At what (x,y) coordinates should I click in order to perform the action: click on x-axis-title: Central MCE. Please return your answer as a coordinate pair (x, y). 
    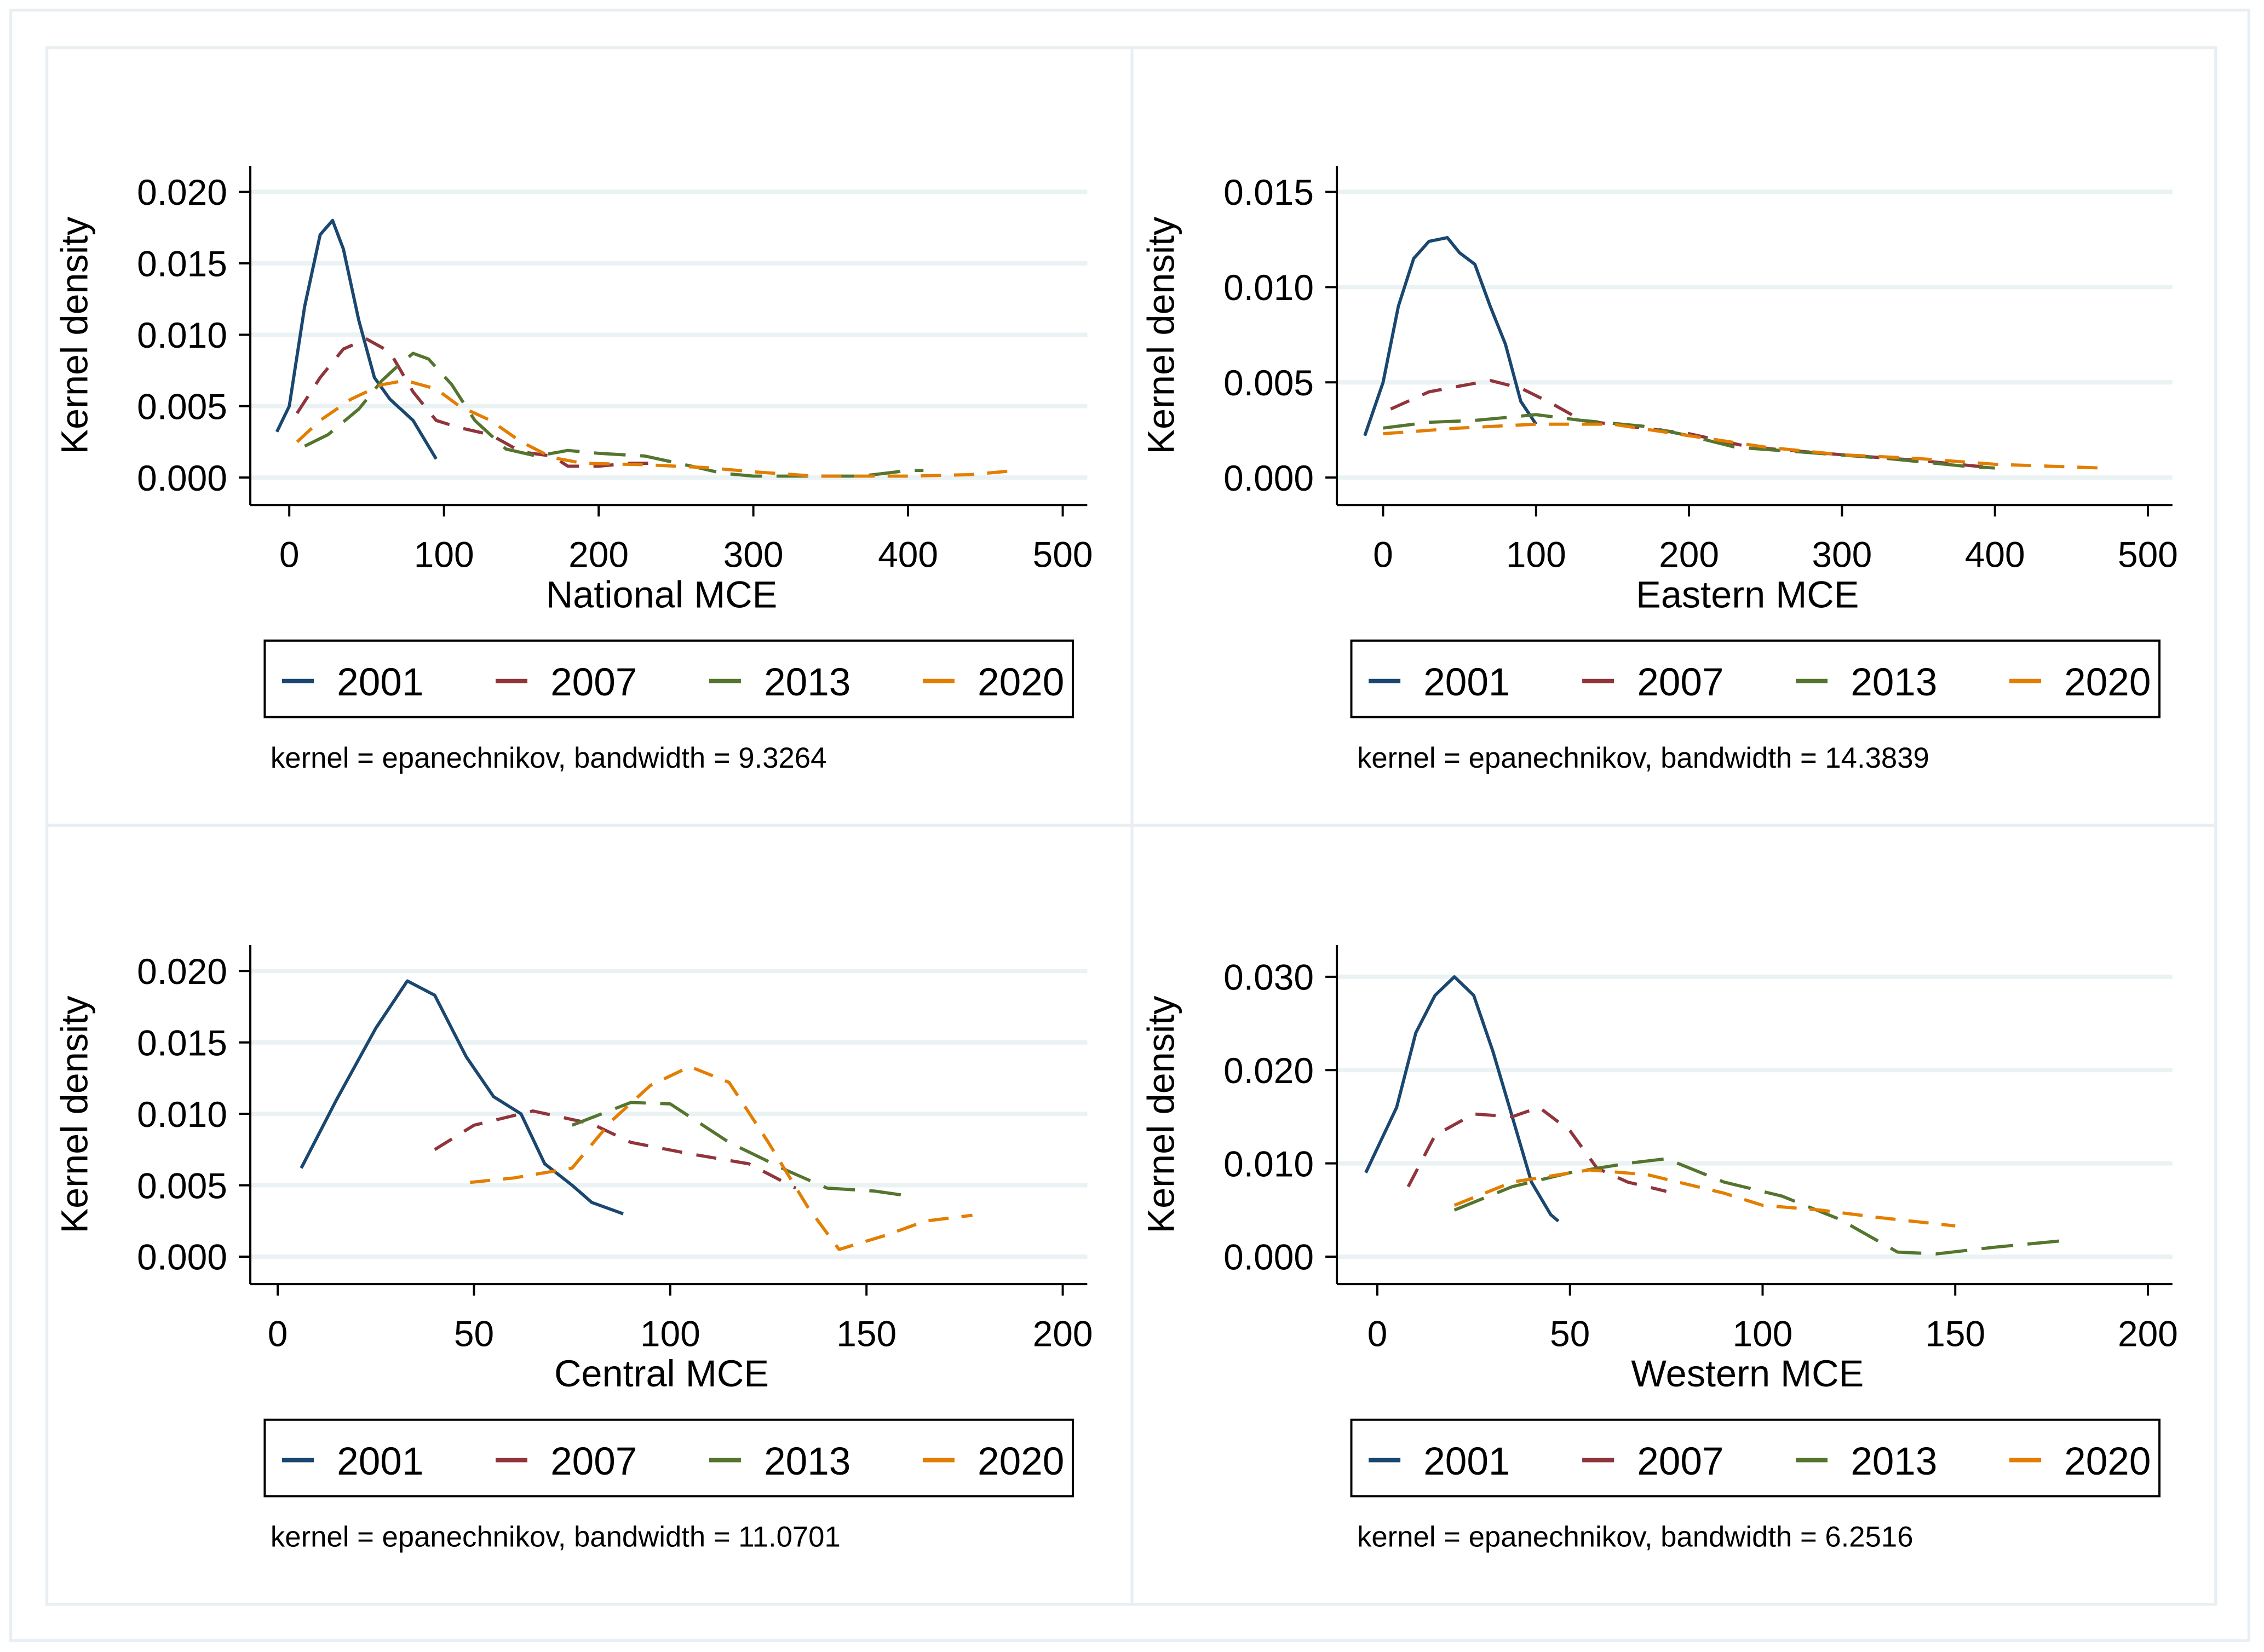
    Looking at the image, I should click on (661, 1373).